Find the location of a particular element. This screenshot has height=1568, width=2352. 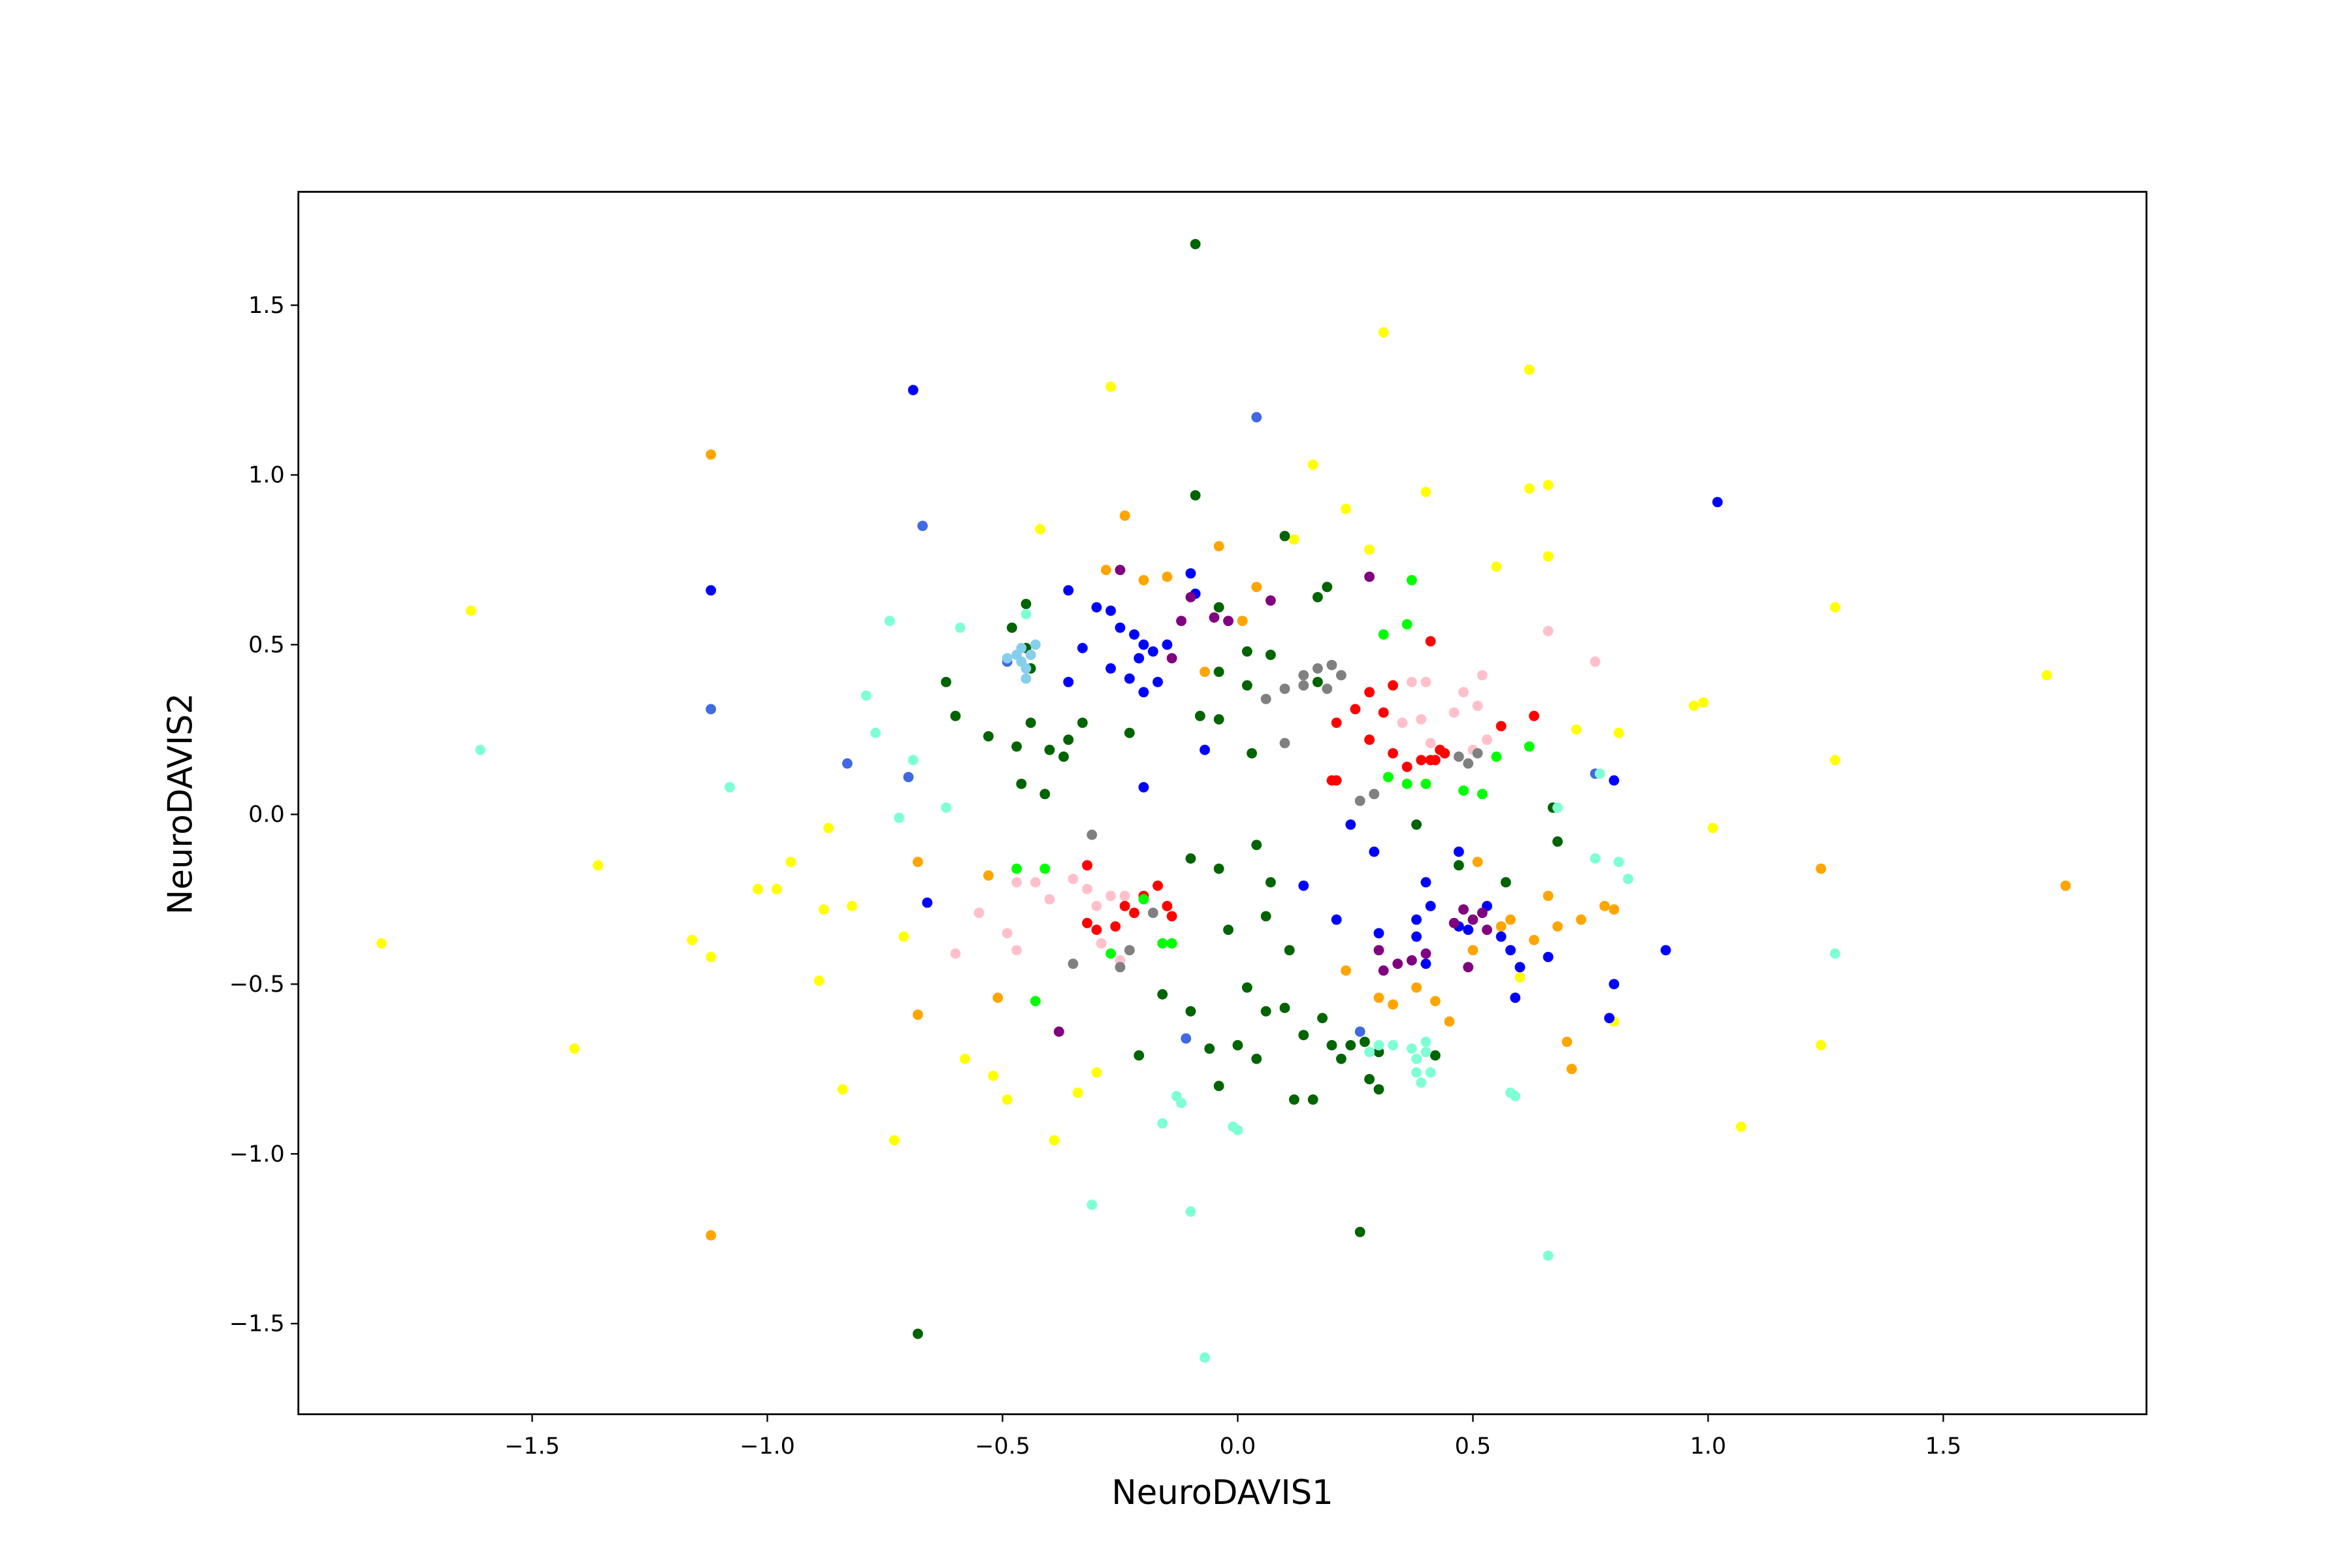

x-tick-label: 0.0 is located at coordinates (1238, 1446).